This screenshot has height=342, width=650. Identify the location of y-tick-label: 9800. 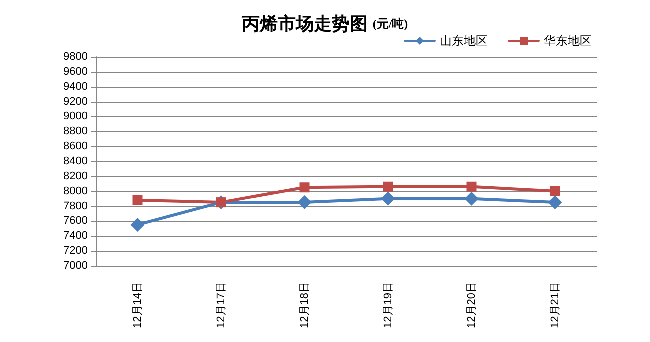
(76, 57).